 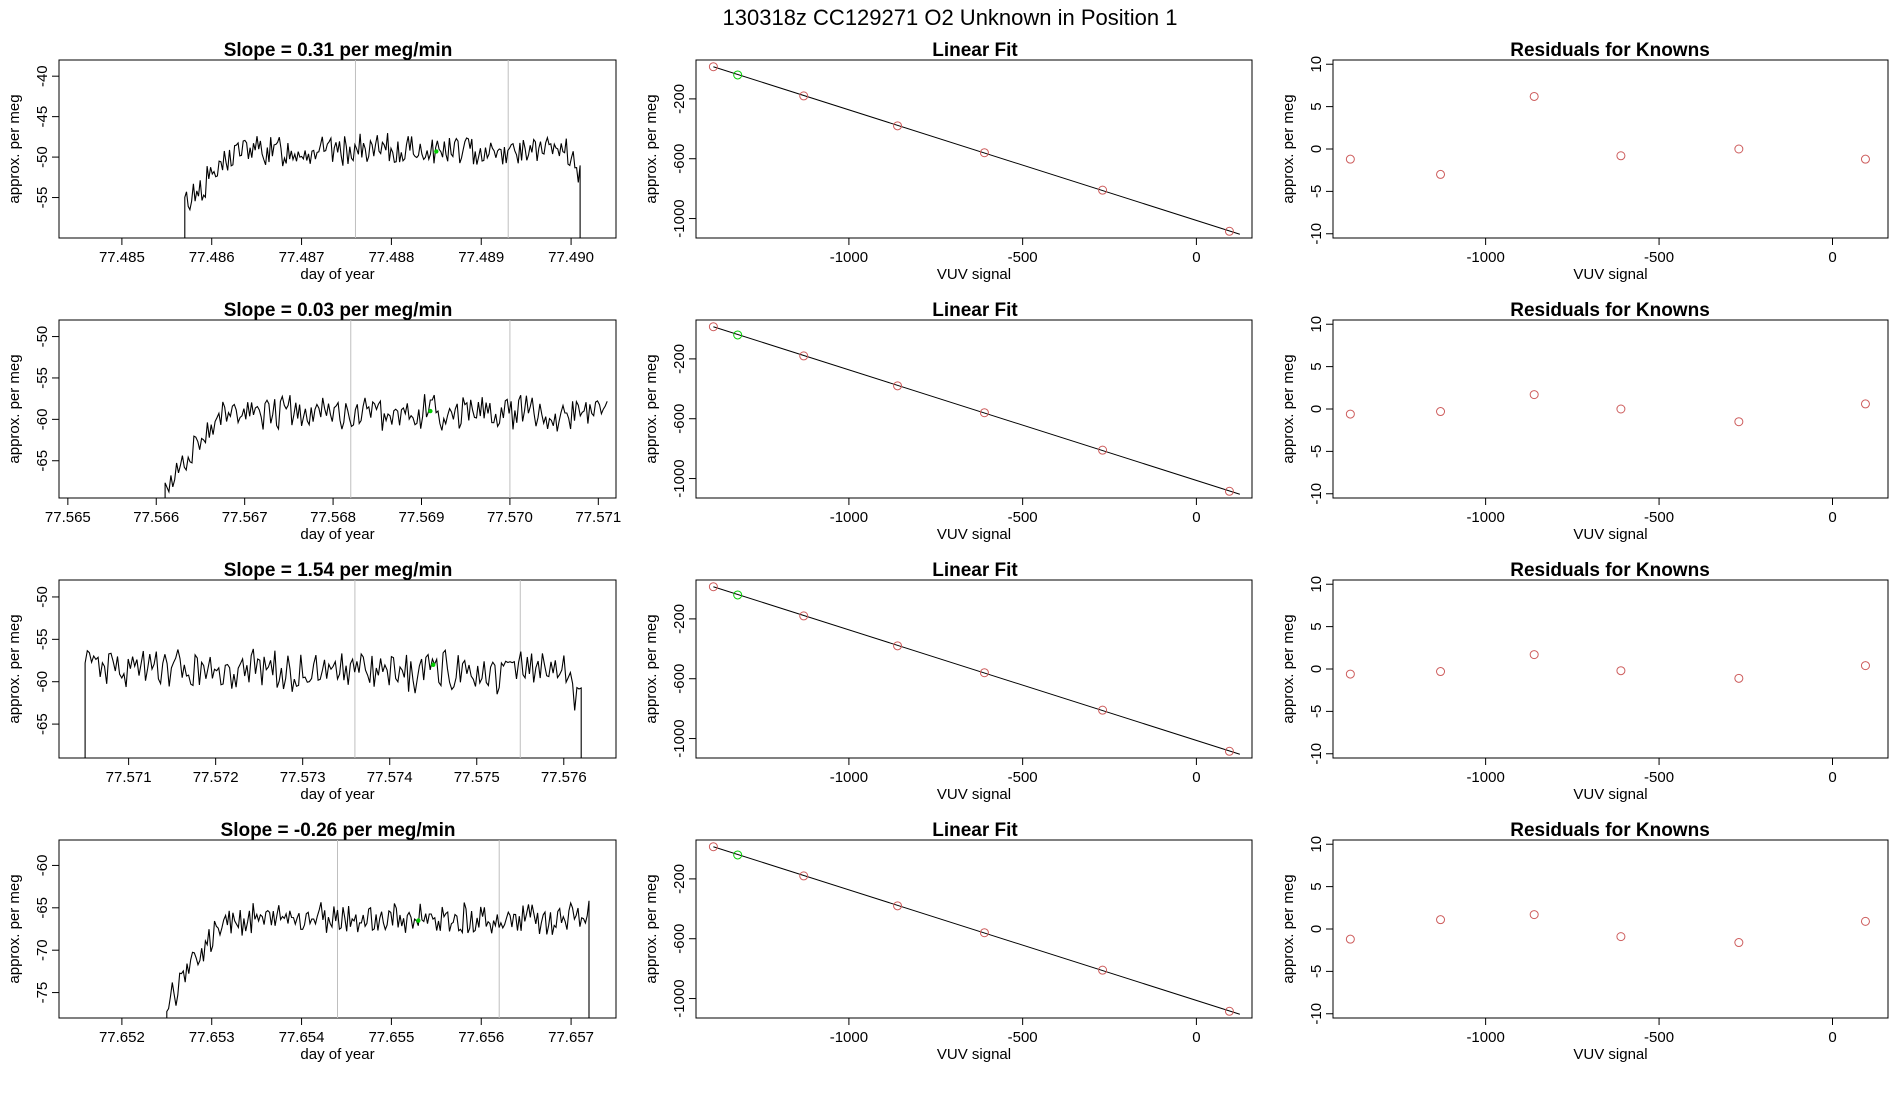 I want to click on row3-residuals-ylabel: approx. per meg, so click(x=1288, y=668).